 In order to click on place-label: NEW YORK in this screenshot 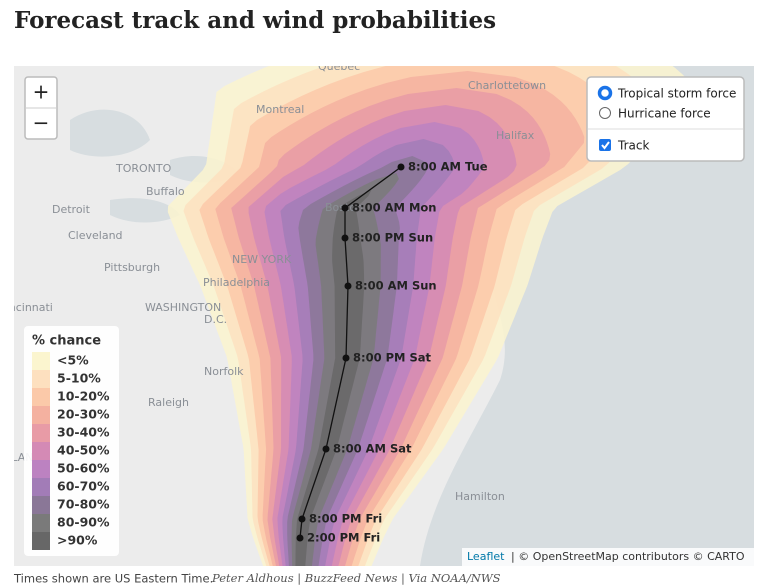, I will do `click(262, 259)`.